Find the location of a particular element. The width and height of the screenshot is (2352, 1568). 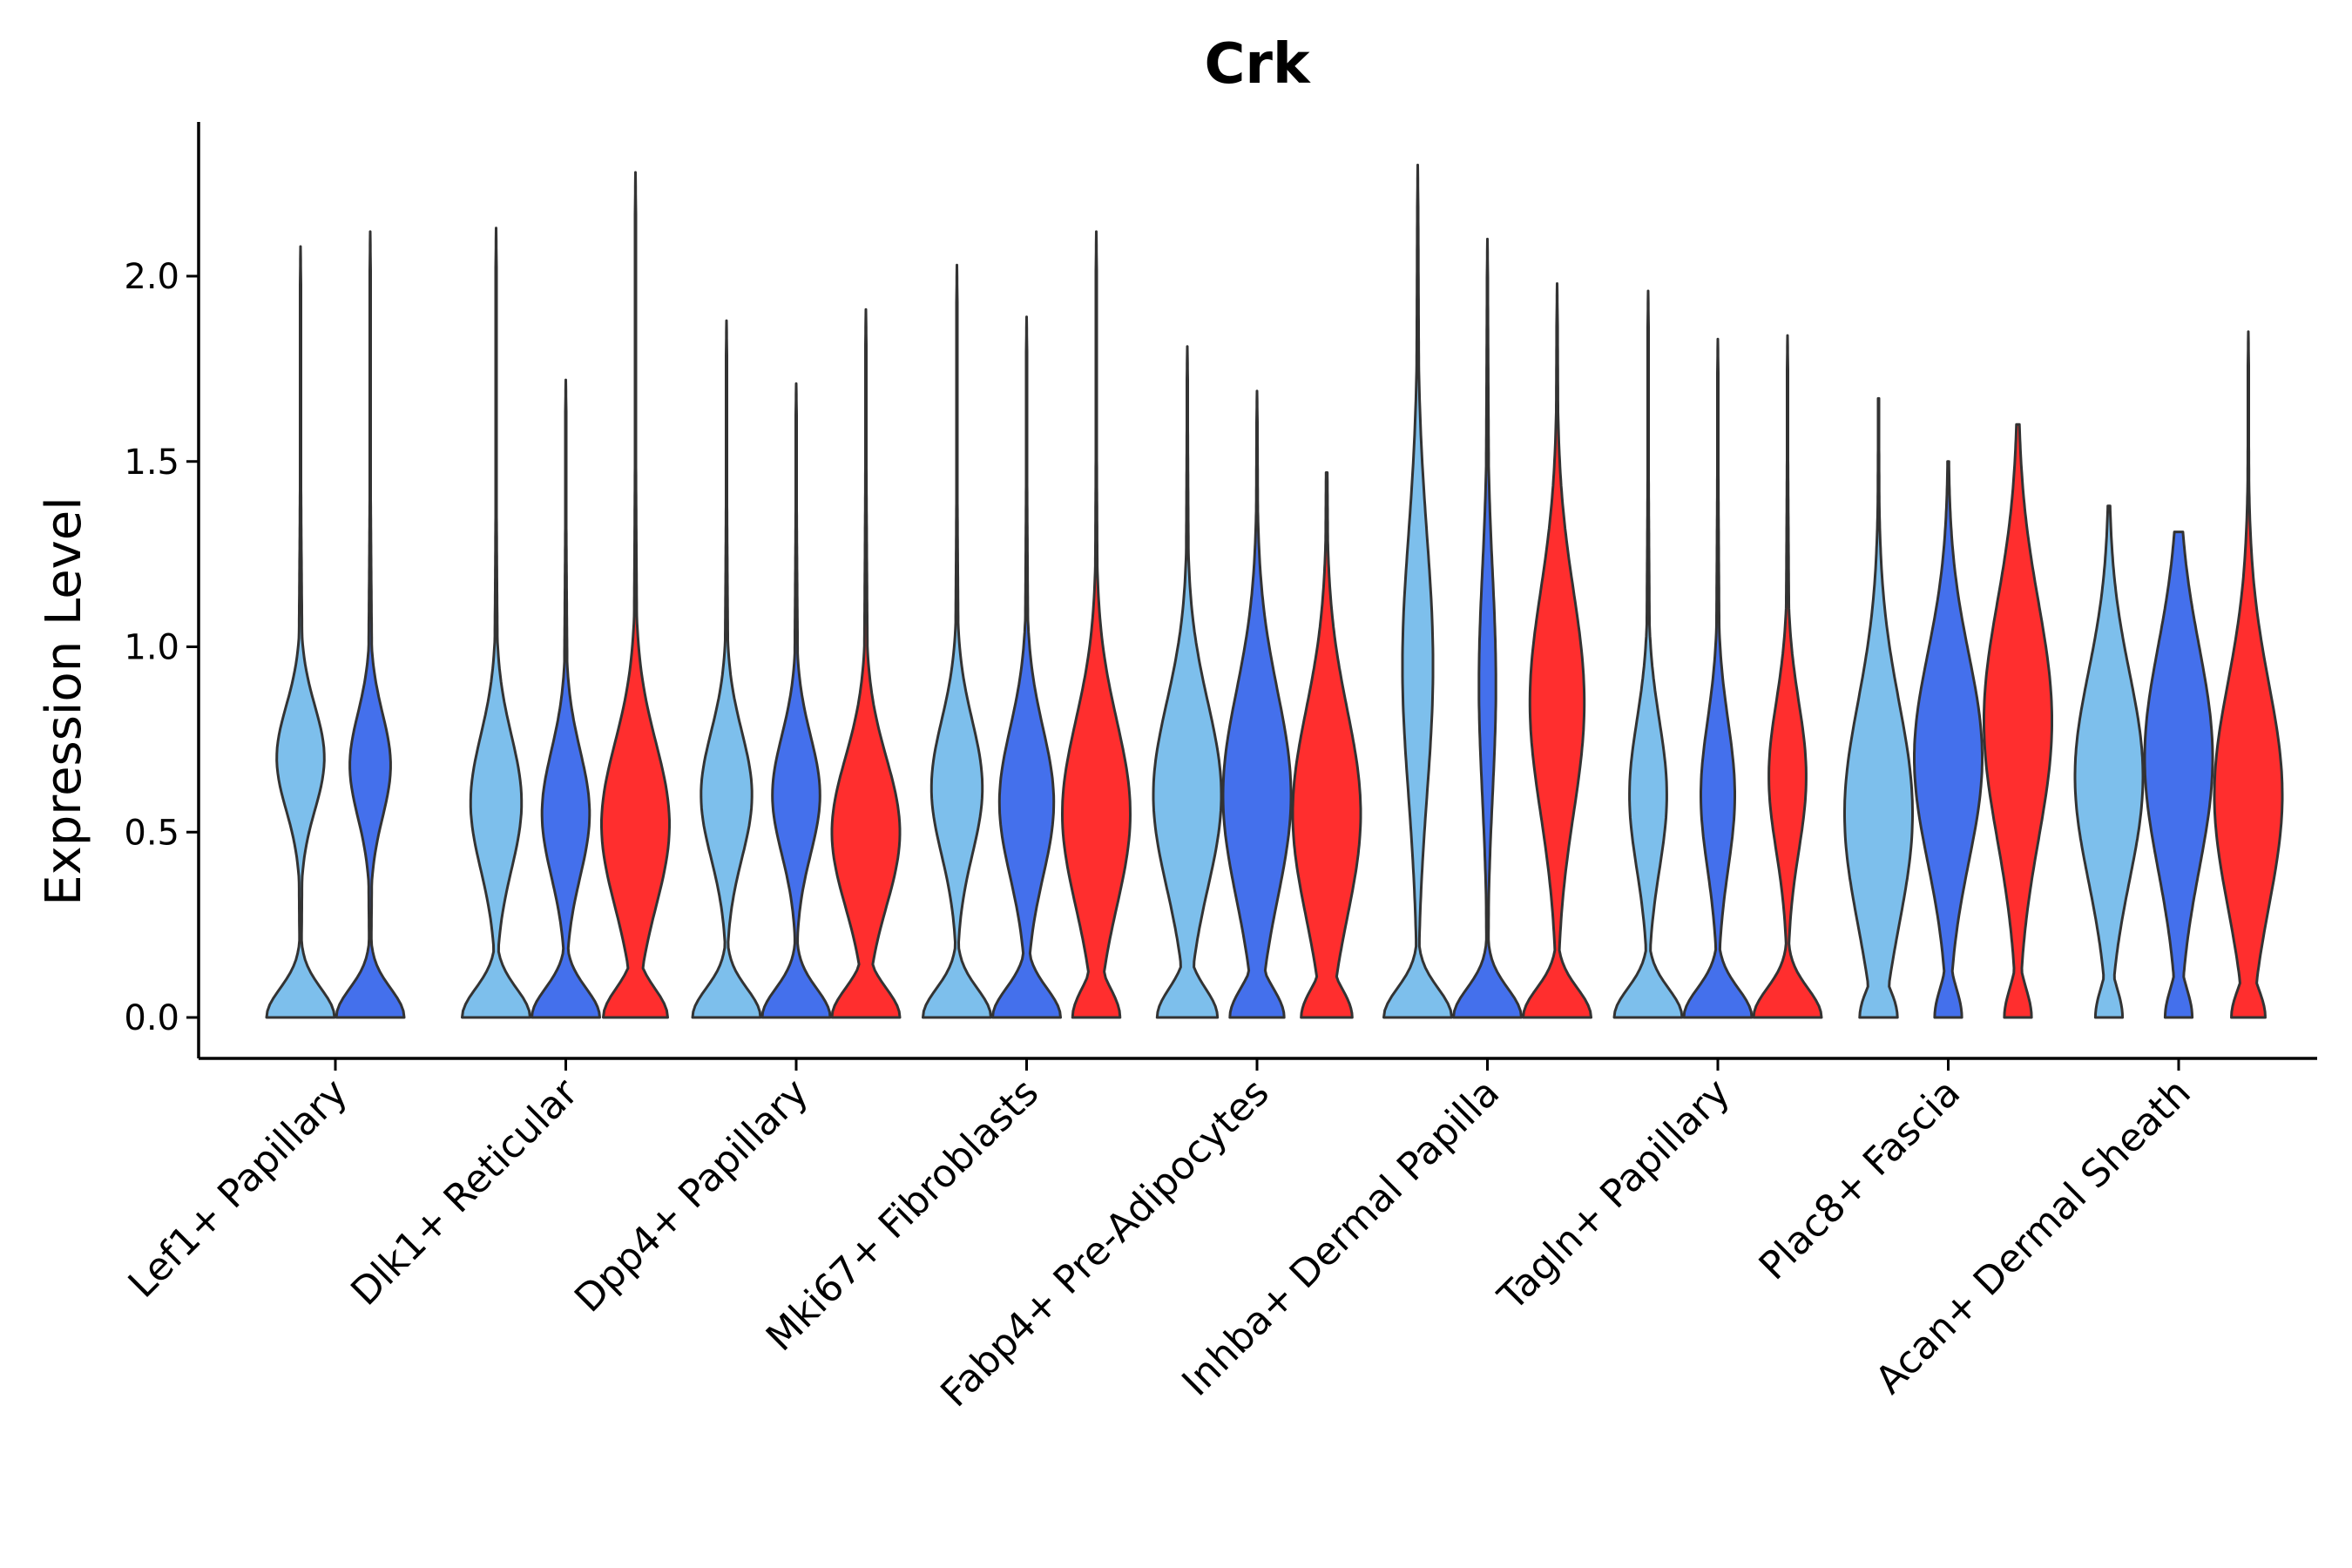

x-tick-label: Tagln+ Papillary is located at coordinates (1615, 1195).